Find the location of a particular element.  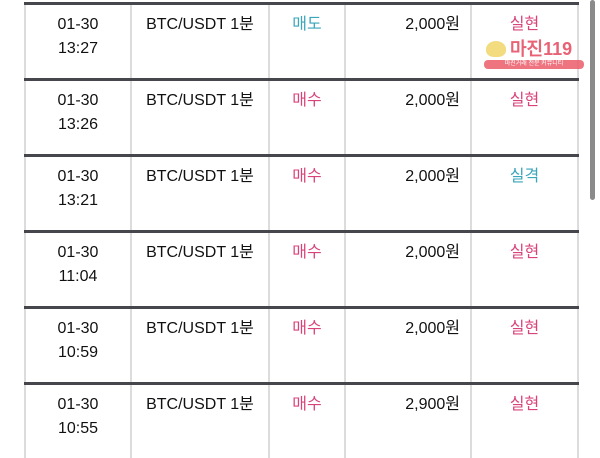

date-cell: 01-30 13:21 is located at coordinates (78, 194).